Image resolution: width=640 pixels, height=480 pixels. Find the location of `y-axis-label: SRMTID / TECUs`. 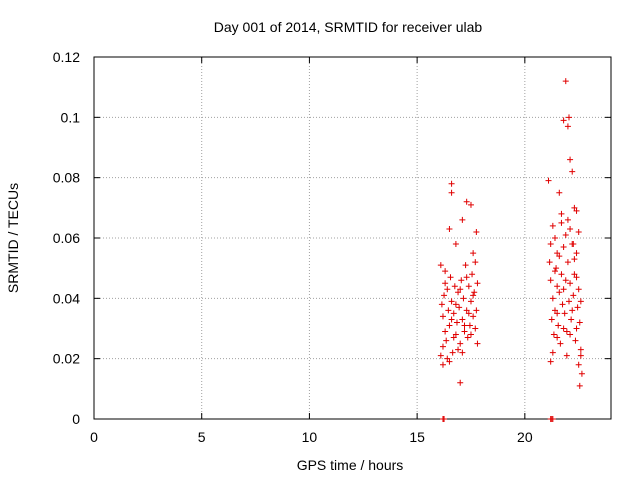

y-axis-label: SRMTID / TECUs is located at coordinates (13, 238).